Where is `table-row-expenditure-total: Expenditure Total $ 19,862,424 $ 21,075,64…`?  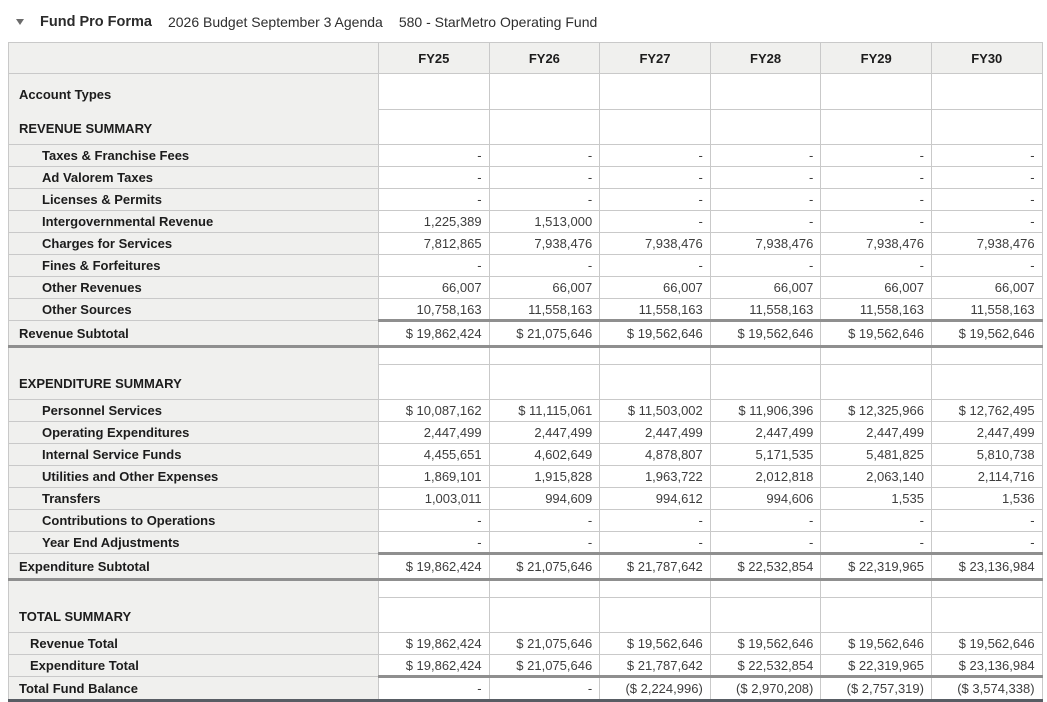
table-row-expenditure-total: Expenditure Total $ 19,862,424 $ 21,075,64… is located at coordinates (525, 665).